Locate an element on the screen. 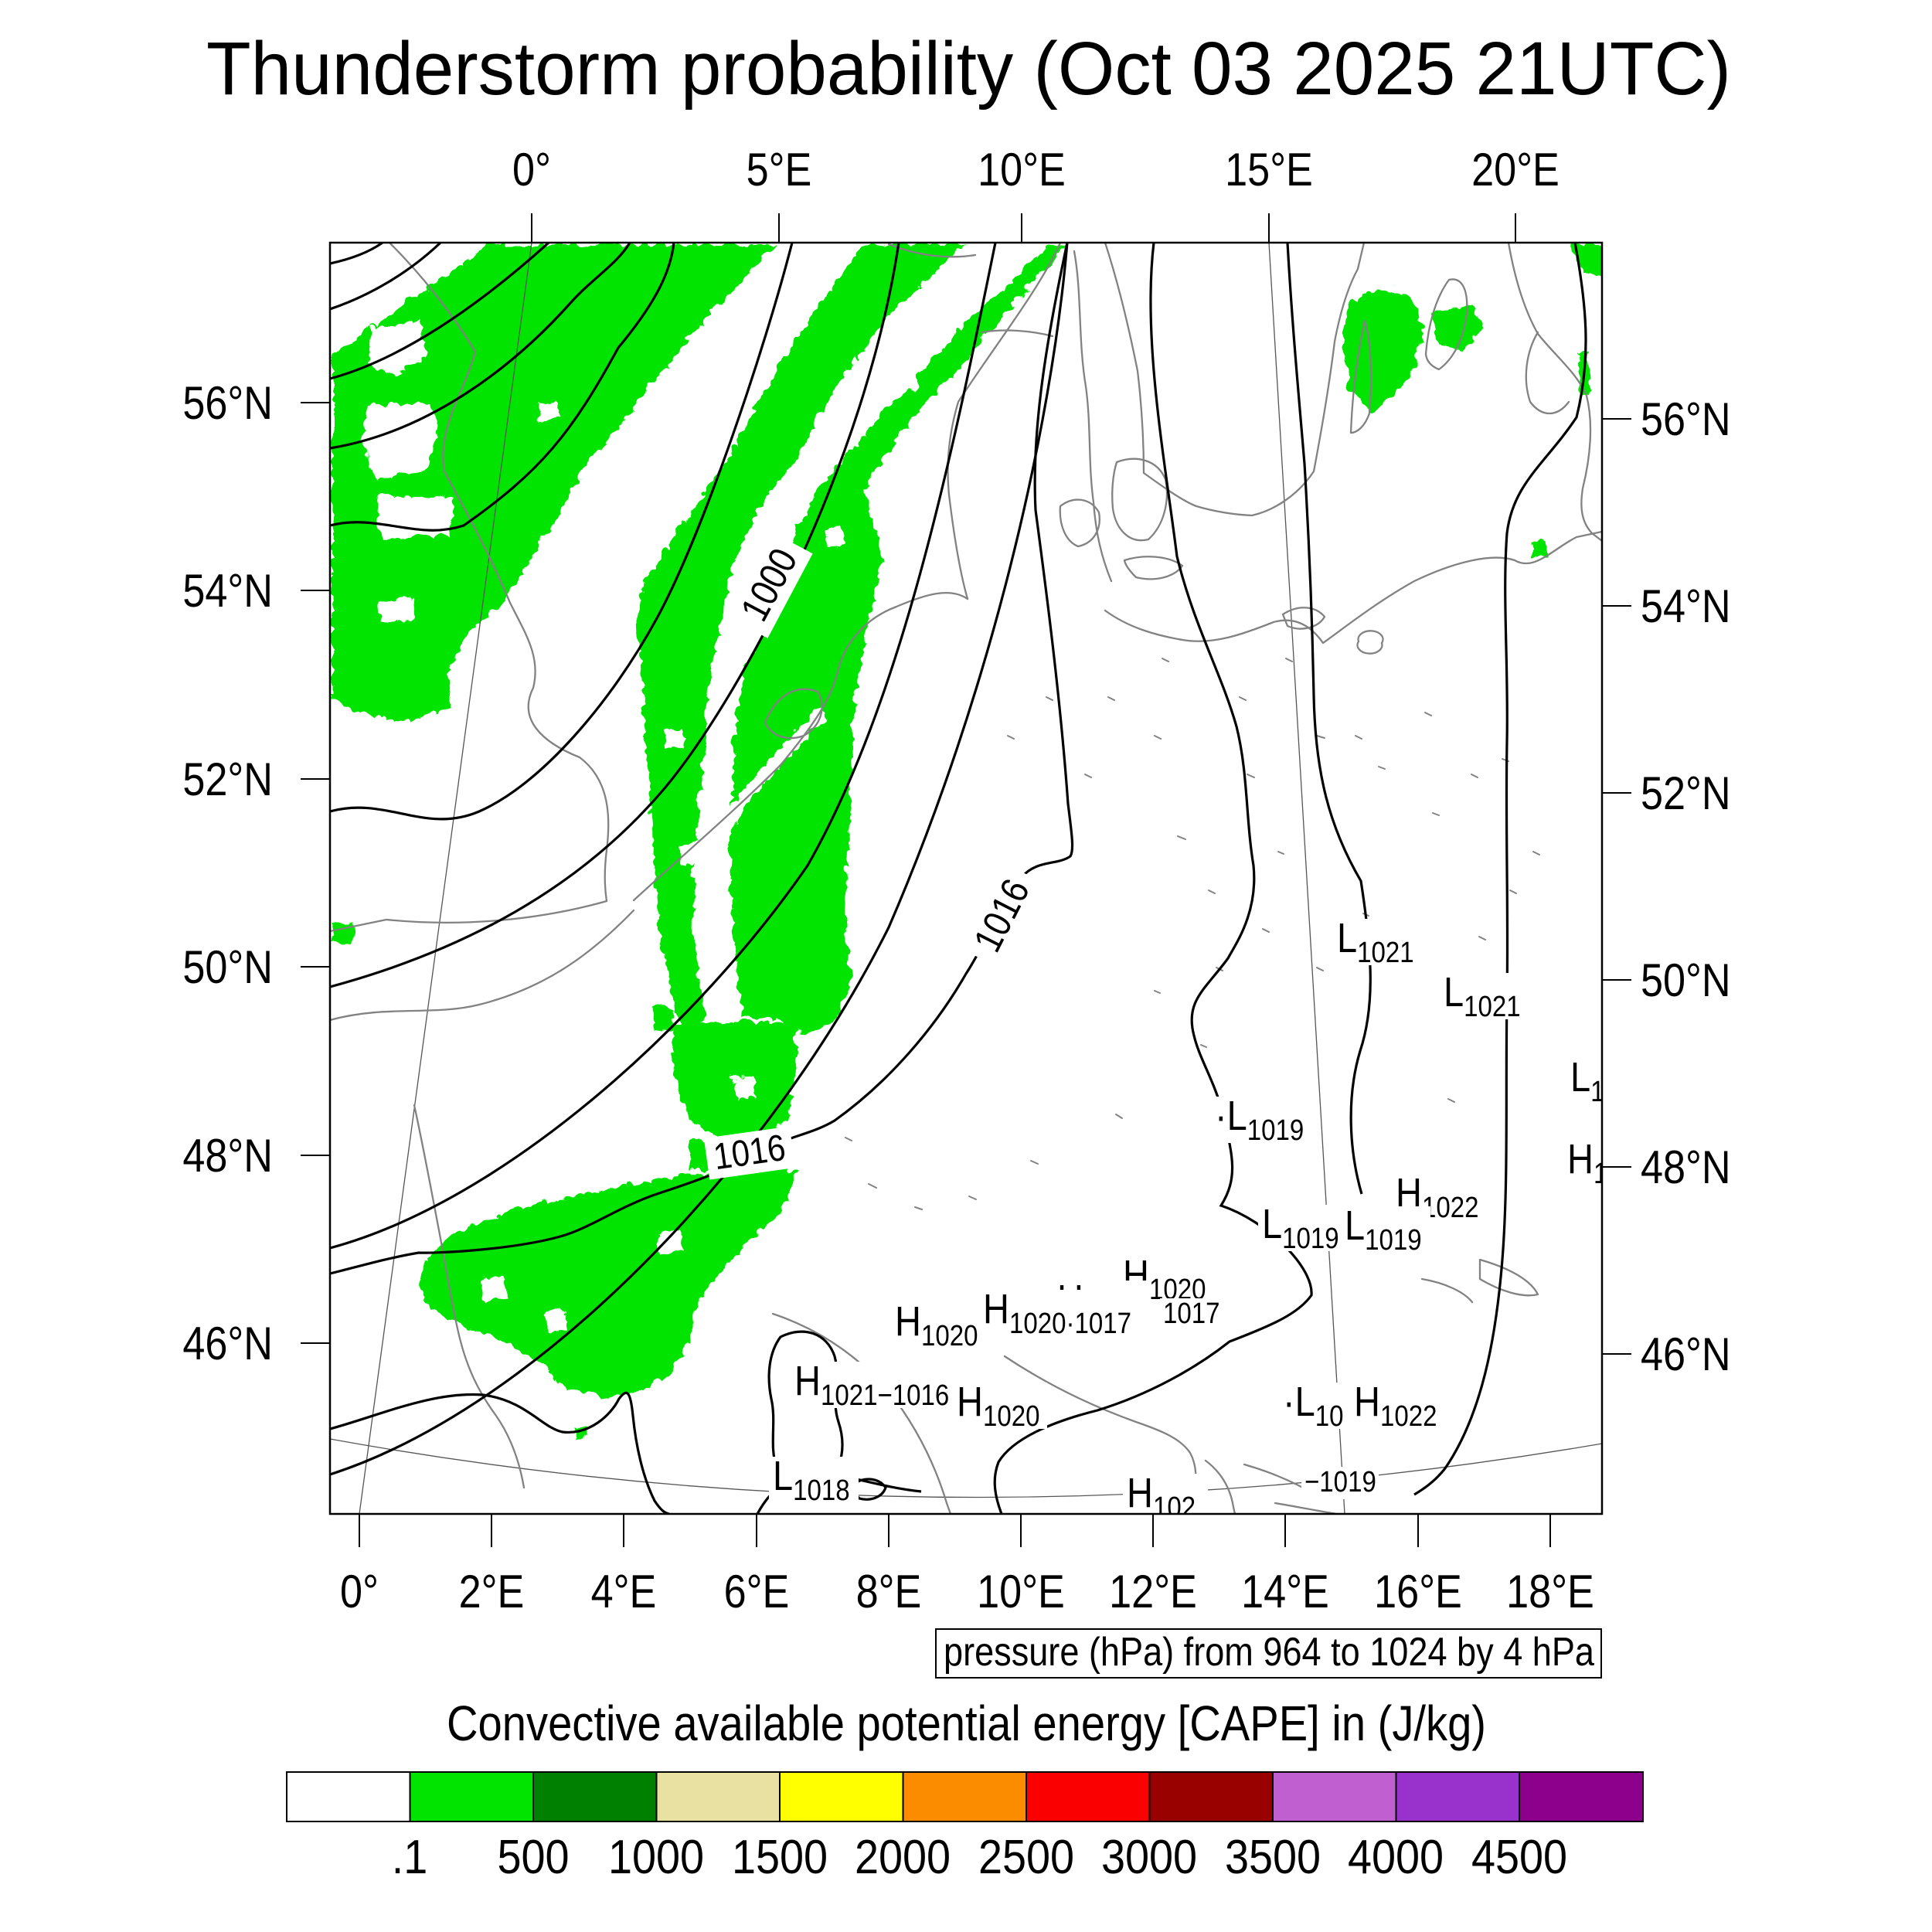  svg-text: −1019 is located at coordinates (1340, 1482).